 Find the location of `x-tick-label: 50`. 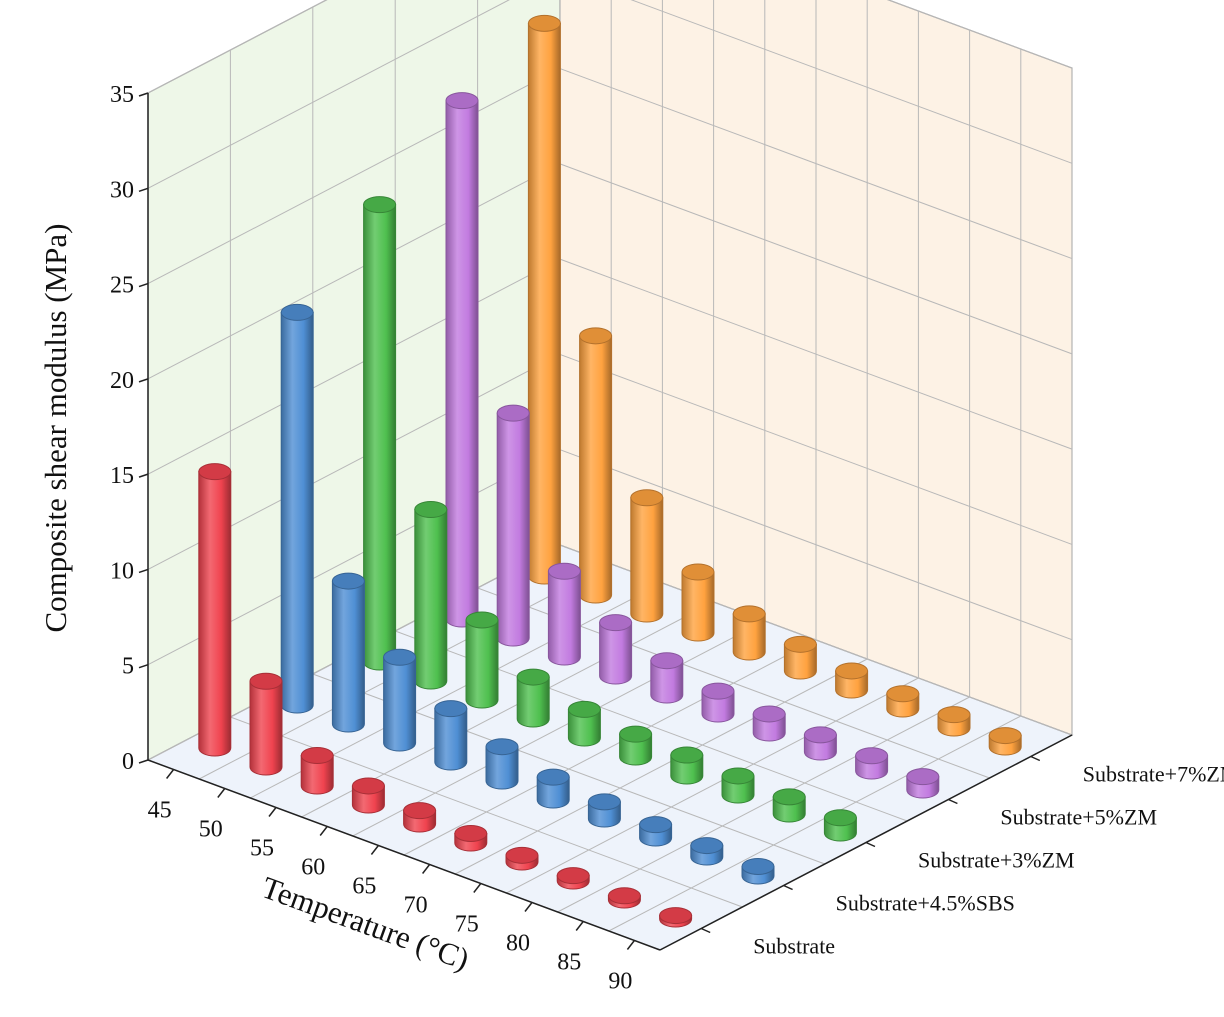

x-tick-label: 50 is located at coordinates (211, 830).